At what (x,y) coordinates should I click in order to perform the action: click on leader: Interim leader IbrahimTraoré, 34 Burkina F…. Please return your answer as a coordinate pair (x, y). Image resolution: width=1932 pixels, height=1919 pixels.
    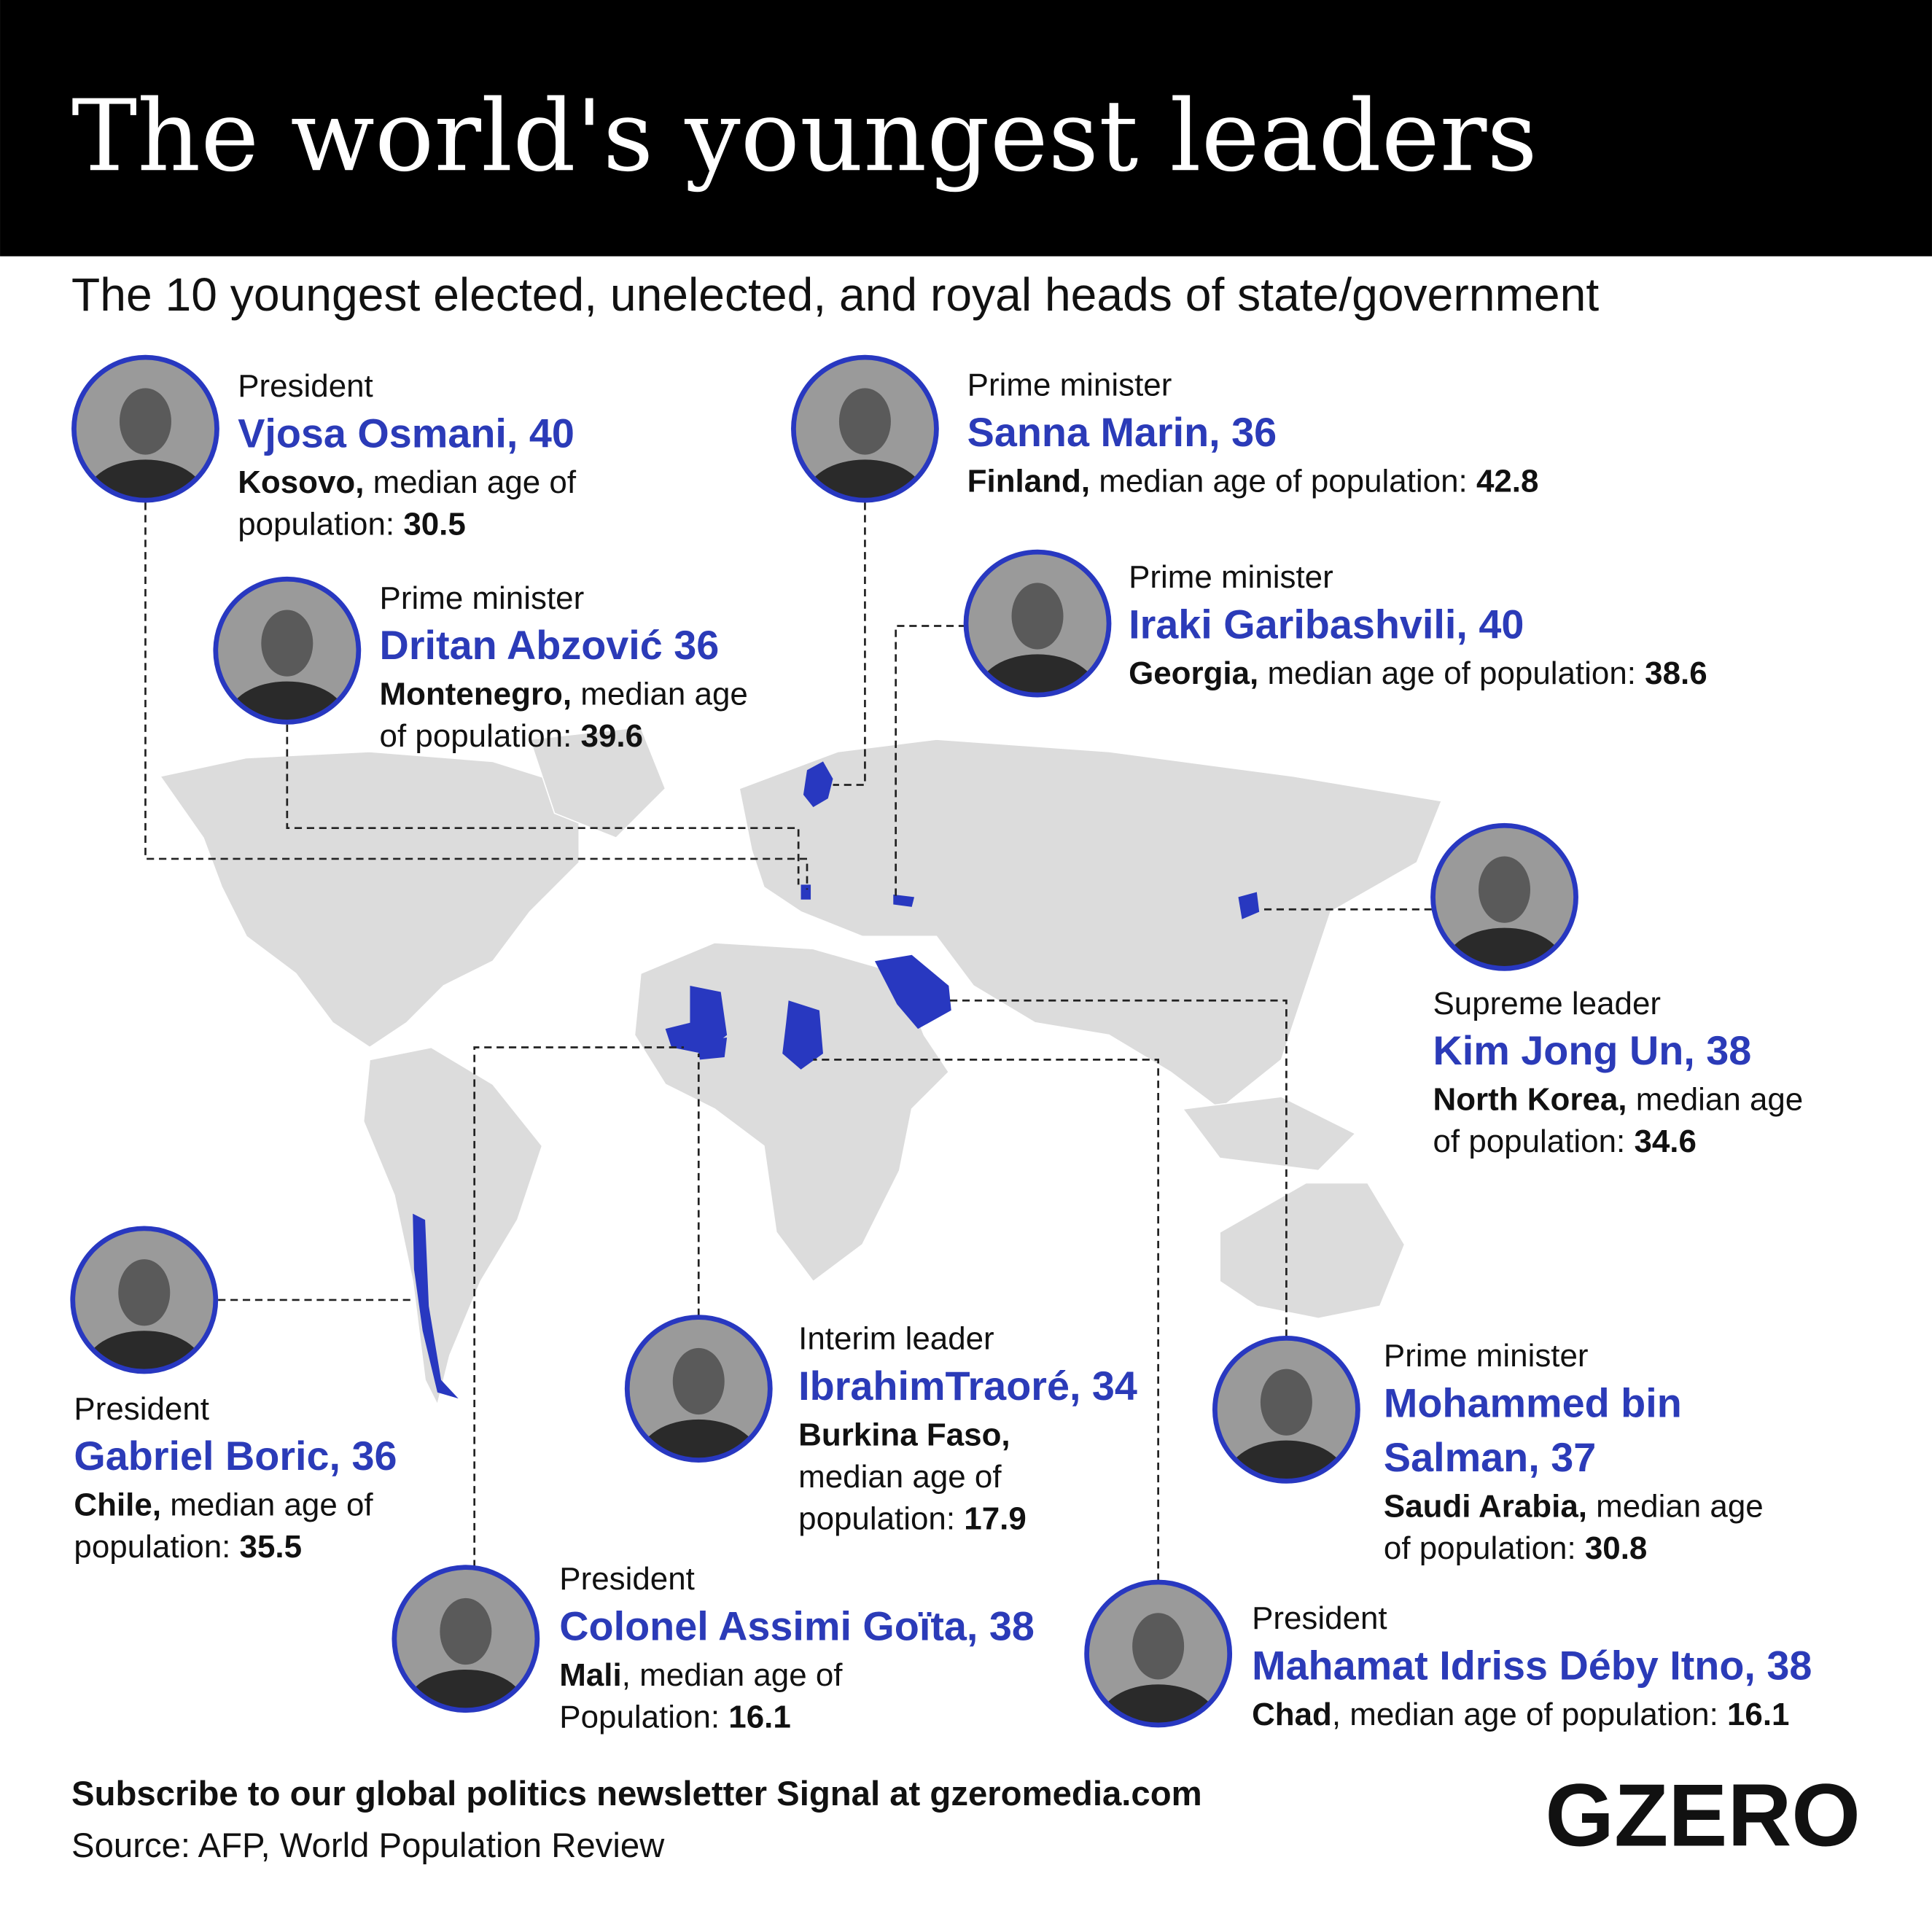
    Looking at the image, I should click on (880, 1425).